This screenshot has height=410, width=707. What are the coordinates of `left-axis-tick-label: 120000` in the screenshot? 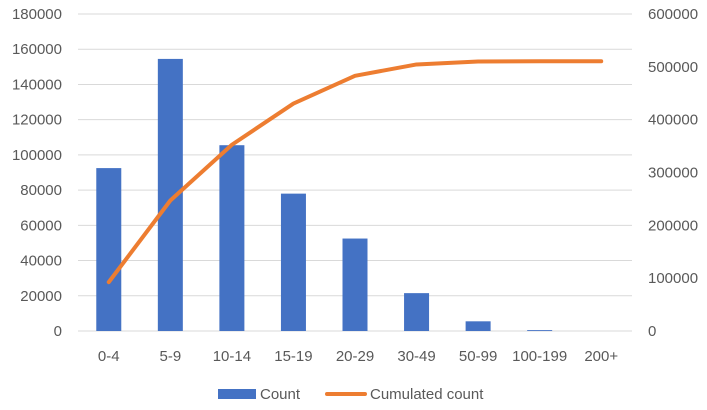 It's located at (37, 120).